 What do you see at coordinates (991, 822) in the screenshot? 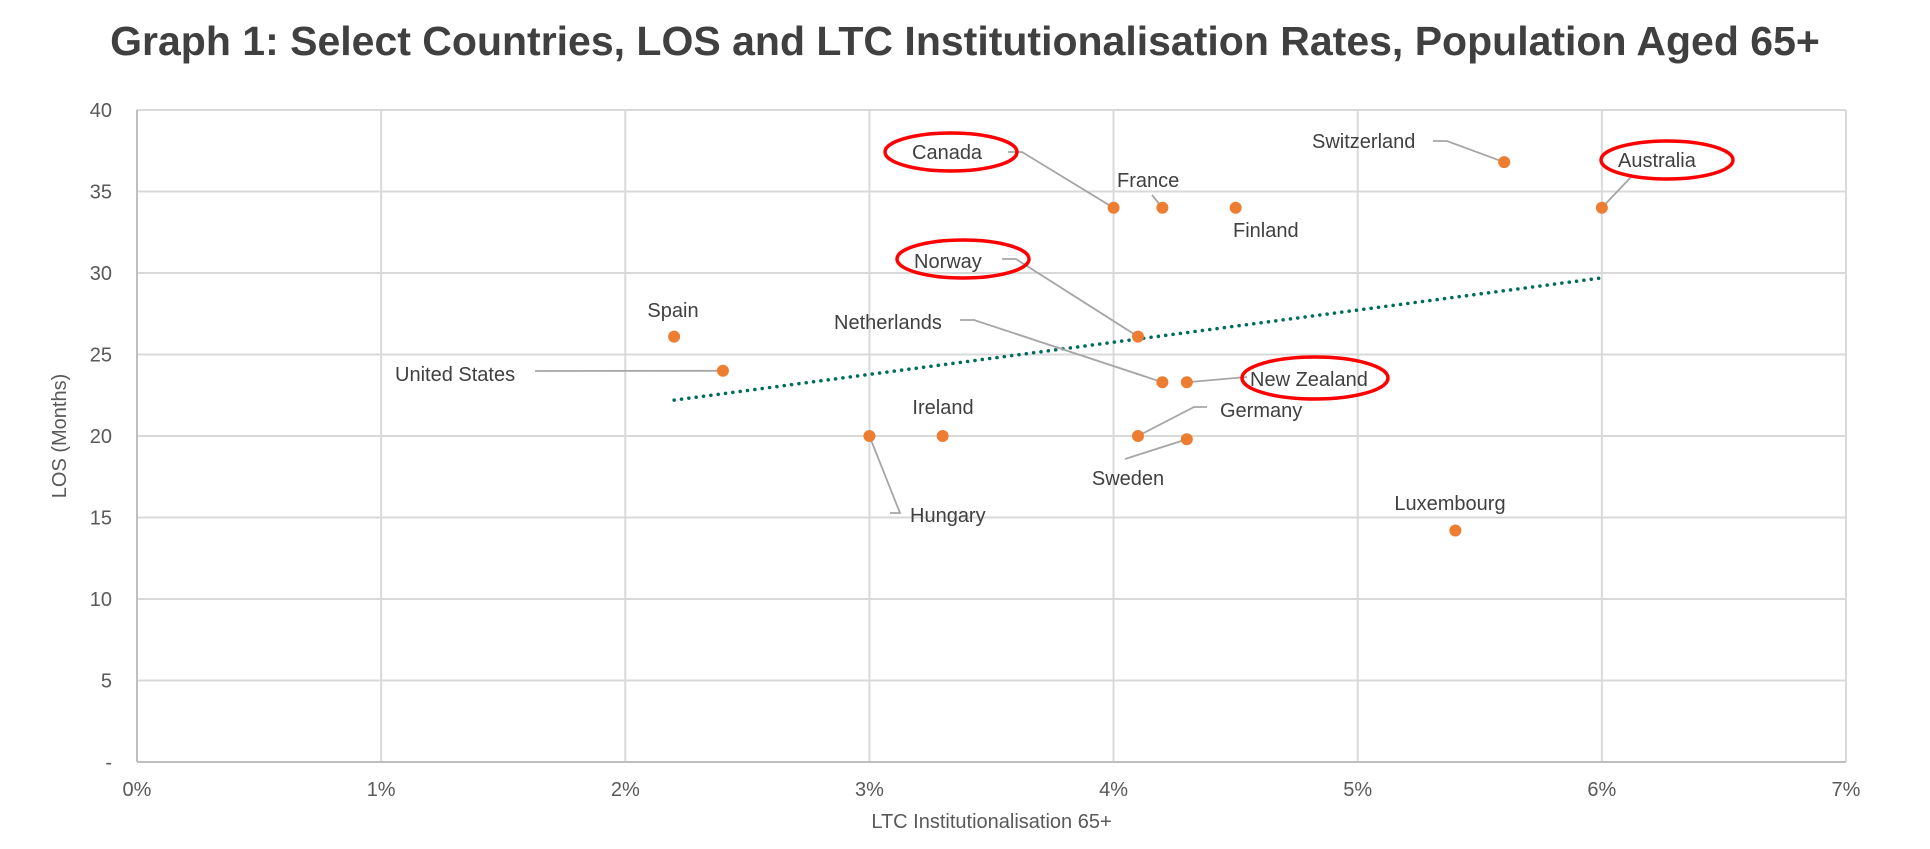
I see `x-axis-title: LTC Institutionalisation 65+` at bounding box center [991, 822].